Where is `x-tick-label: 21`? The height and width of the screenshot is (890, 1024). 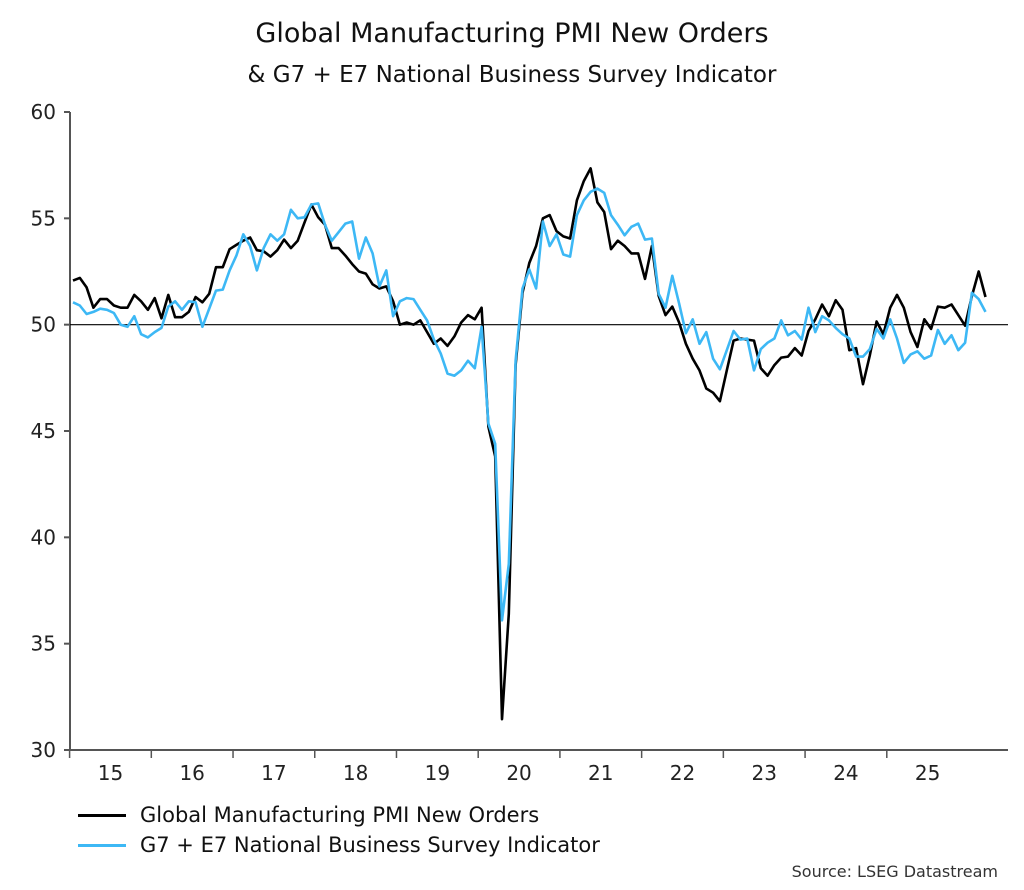
x-tick-label: 21 is located at coordinates (600, 773).